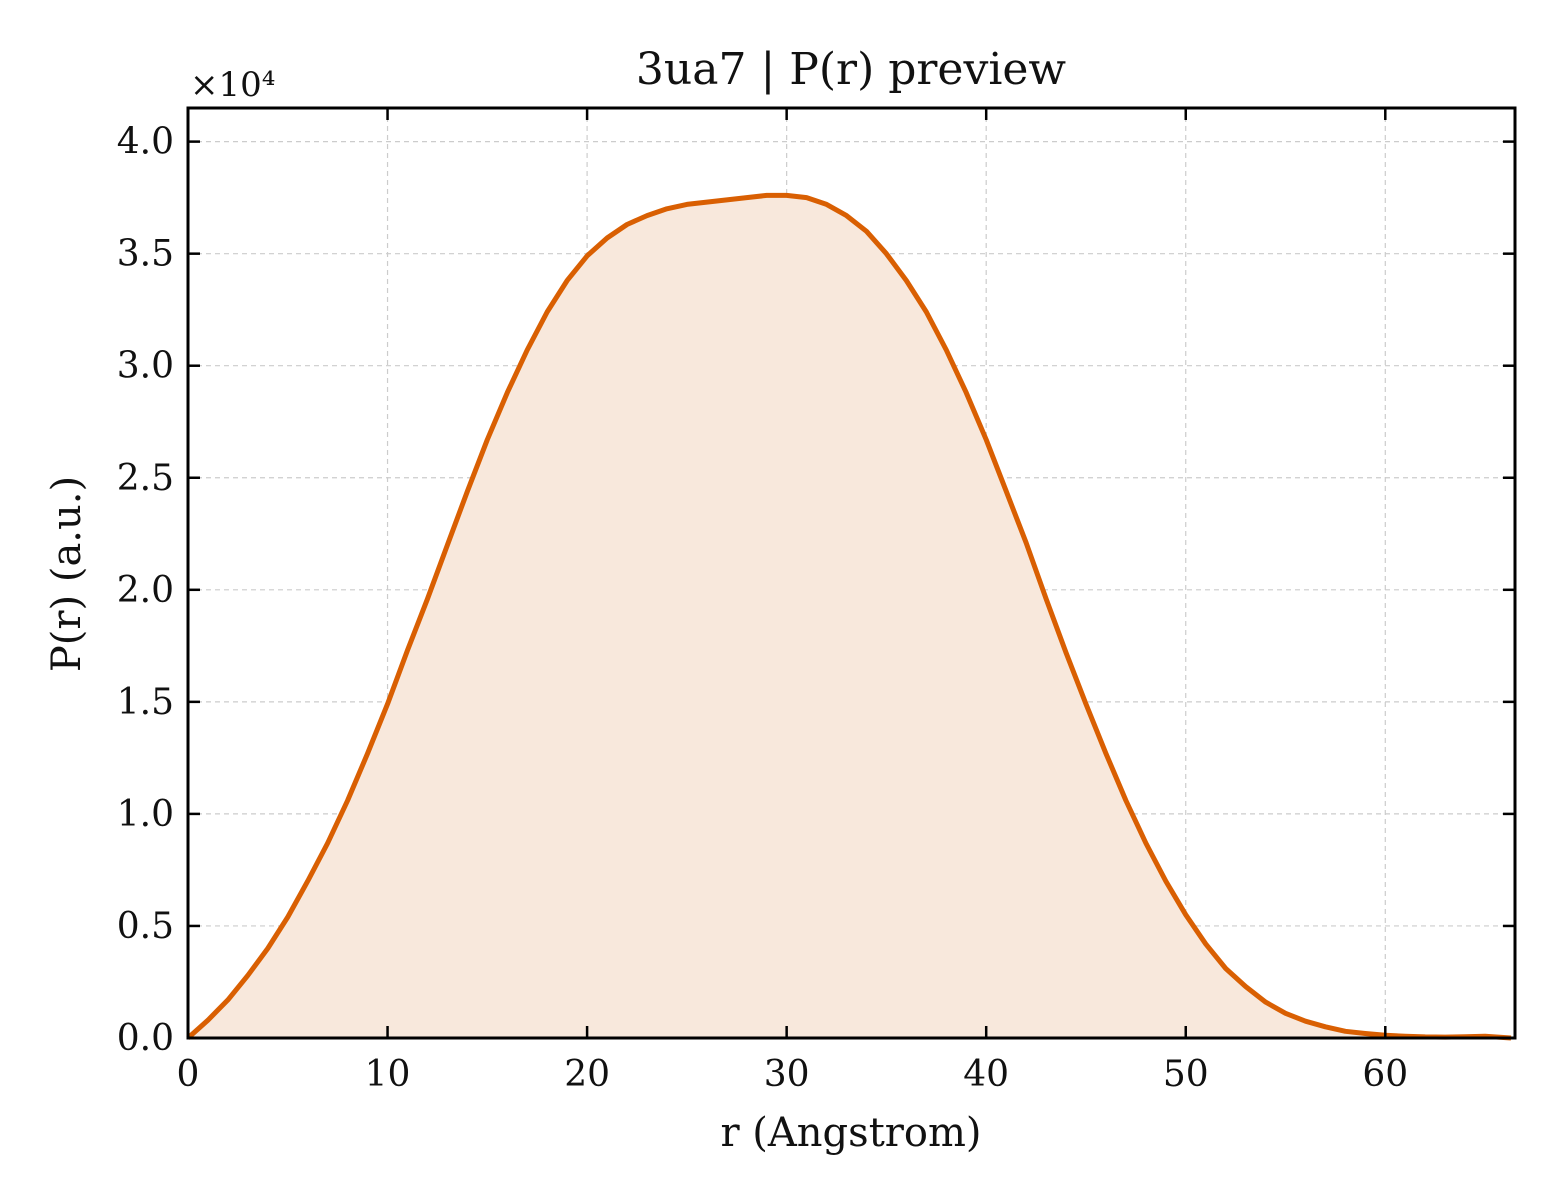 Image resolution: width=1560 pixels, height=1200 pixels. What do you see at coordinates (145, 590) in the screenshot?
I see `y-tick-label: 2.0` at bounding box center [145, 590].